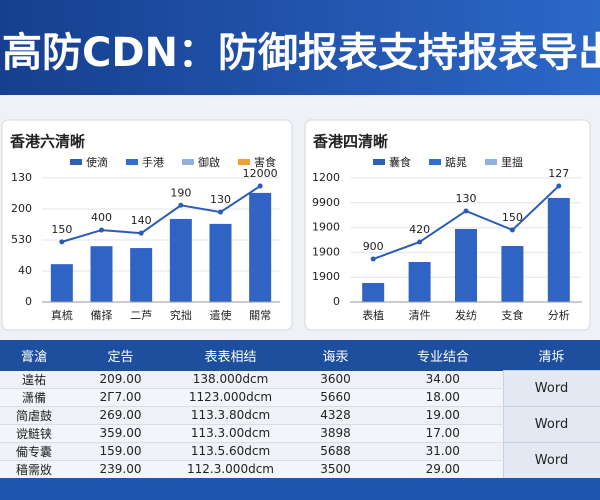 Image resolution: width=600 pixels, height=500 pixels. What do you see at coordinates (443, 379) in the screenshot?
I see `cell: 34.00` at bounding box center [443, 379].